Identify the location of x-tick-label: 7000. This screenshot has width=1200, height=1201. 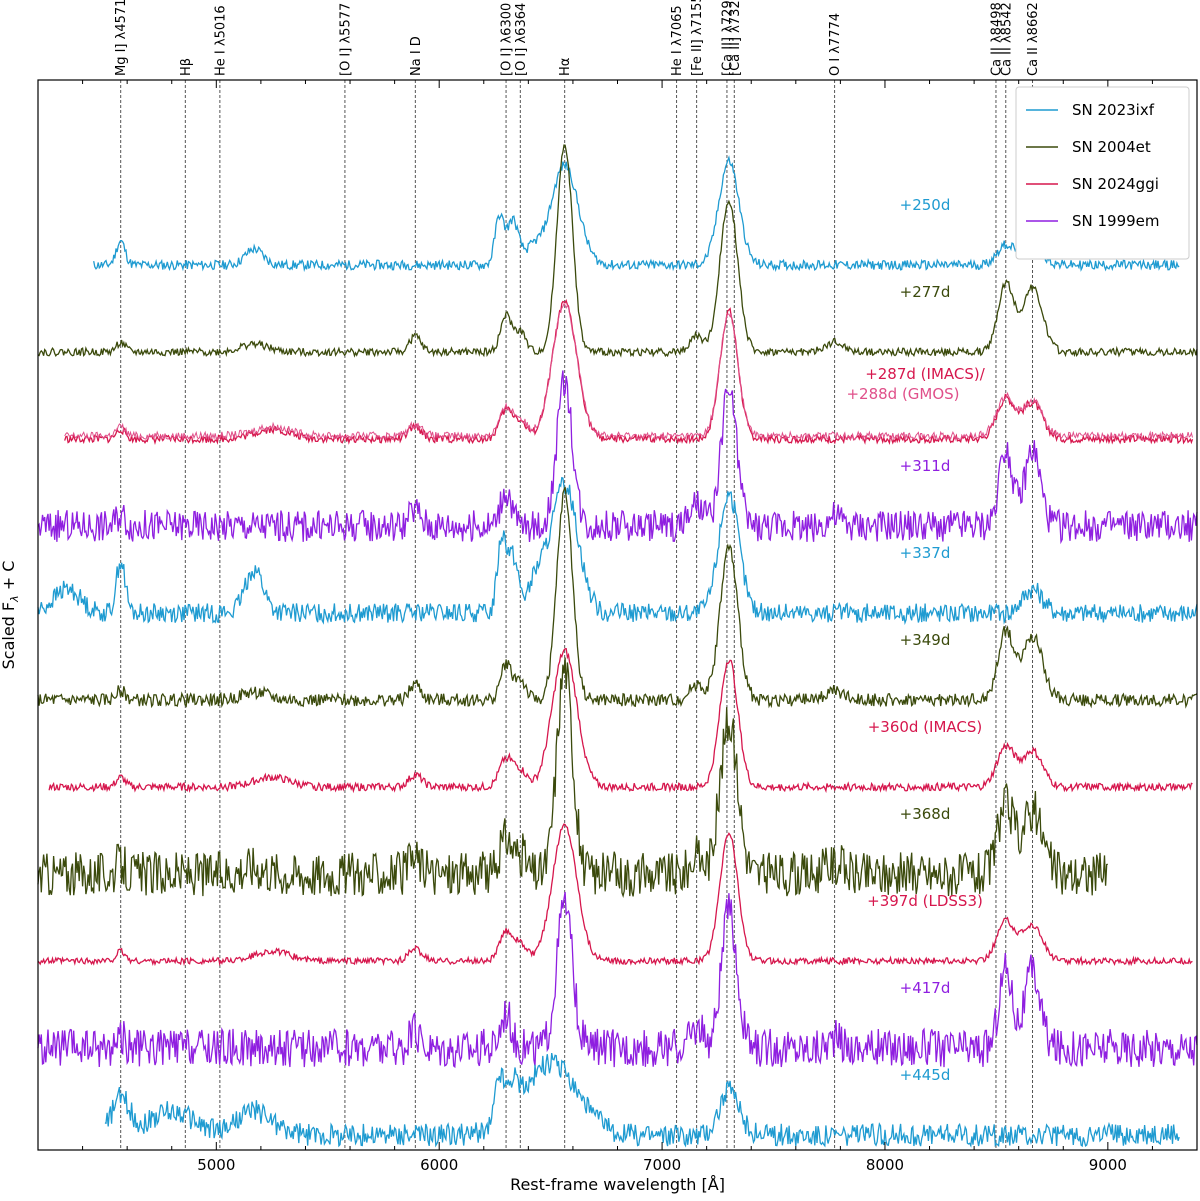
(662, 1165).